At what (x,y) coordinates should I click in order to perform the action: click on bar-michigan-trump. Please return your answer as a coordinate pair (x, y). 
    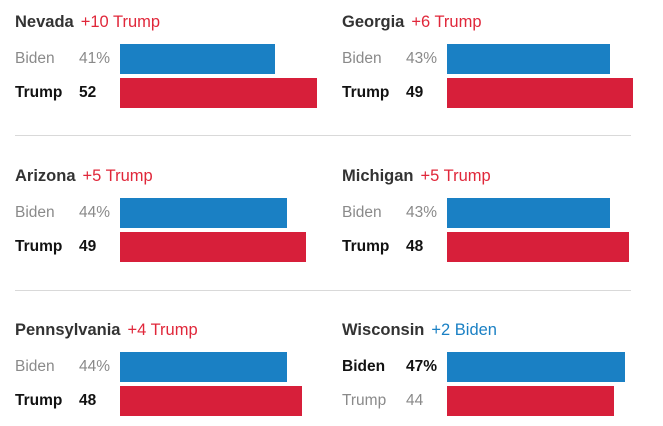
    Looking at the image, I should click on (538, 247).